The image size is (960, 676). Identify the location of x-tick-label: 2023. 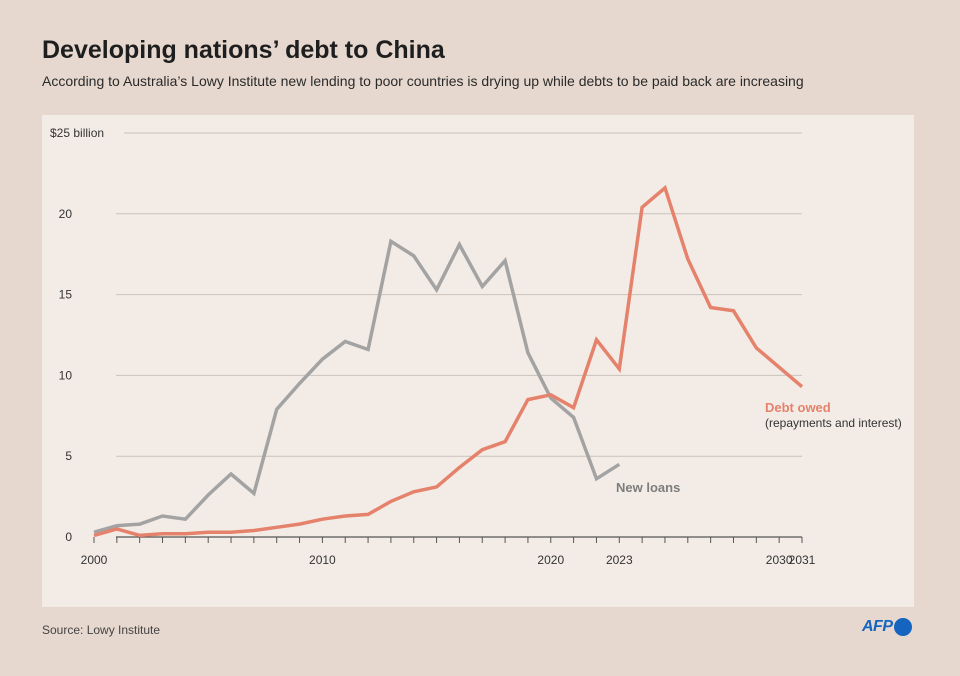
(619, 560).